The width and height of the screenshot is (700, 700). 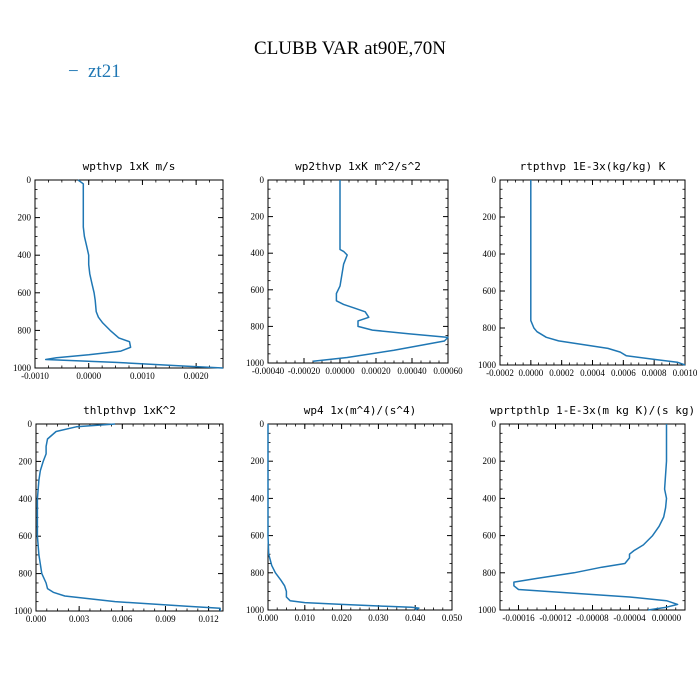 What do you see at coordinates (448, 371) in the screenshot?
I see `x-tick-label: 0.00060` at bounding box center [448, 371].